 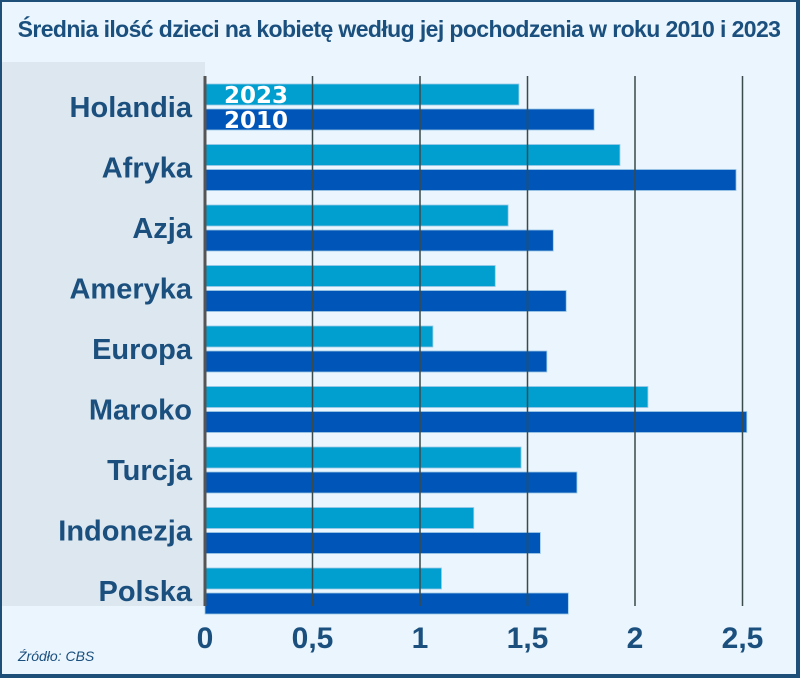 I want to click on x-tick-label: 2,5, so click(x=743, y=638).